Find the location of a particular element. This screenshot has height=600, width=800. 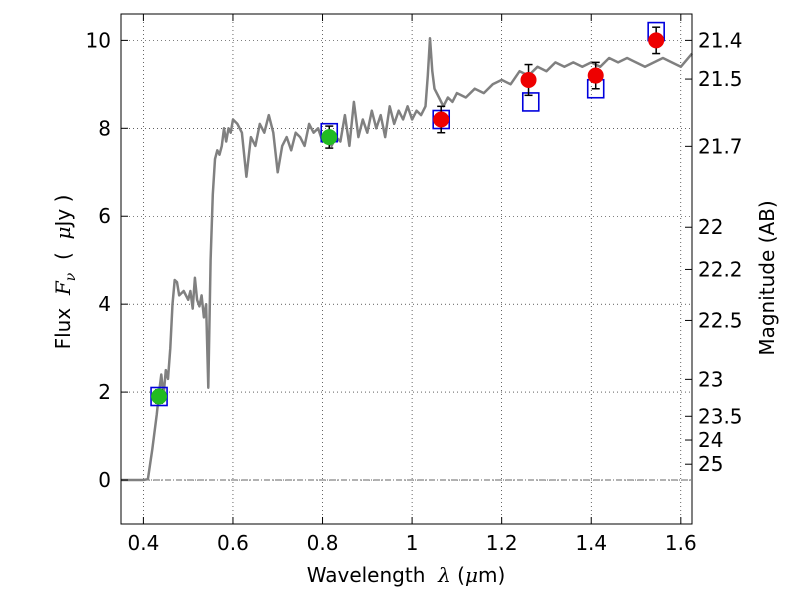

y-tick-label: 8 is located at coordinates (104, 128).